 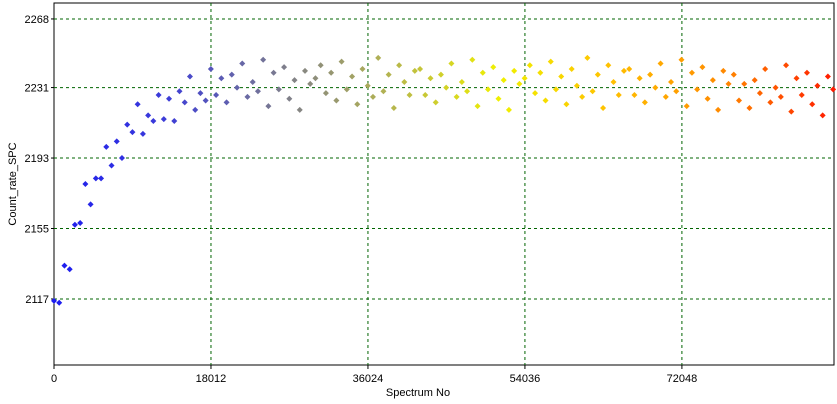 I want to click on y-tick-label: 2193, so click(x=37, y=159).